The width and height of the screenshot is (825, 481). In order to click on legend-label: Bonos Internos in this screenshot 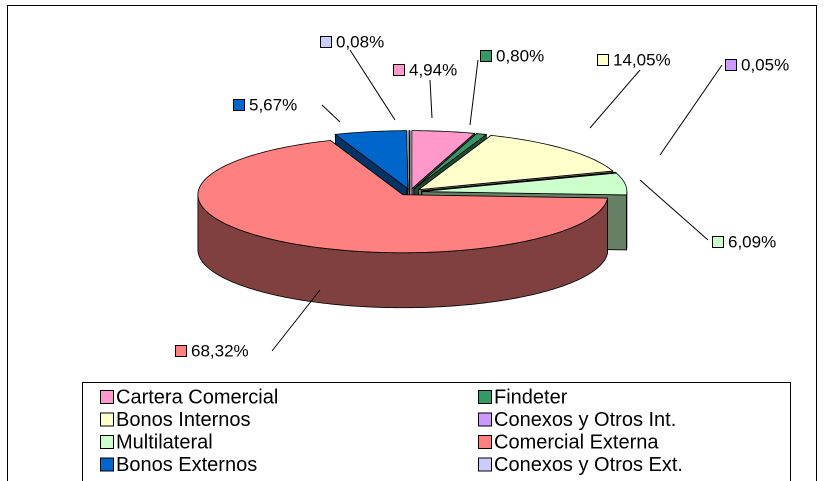, I will do `click(183, 420)`.